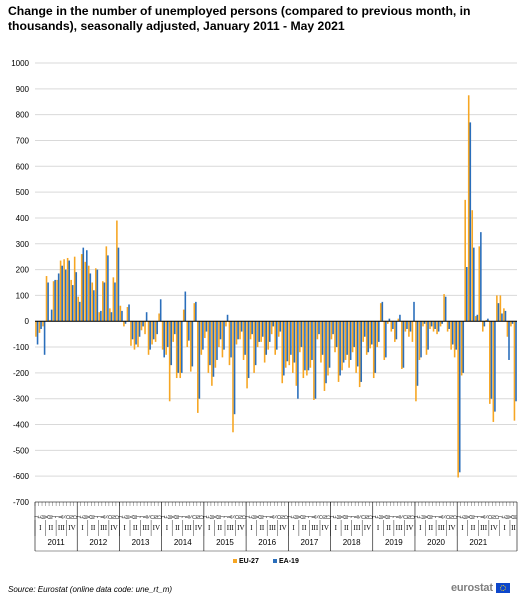  I want to click on y-tick-label: 0, so click(27, 321).